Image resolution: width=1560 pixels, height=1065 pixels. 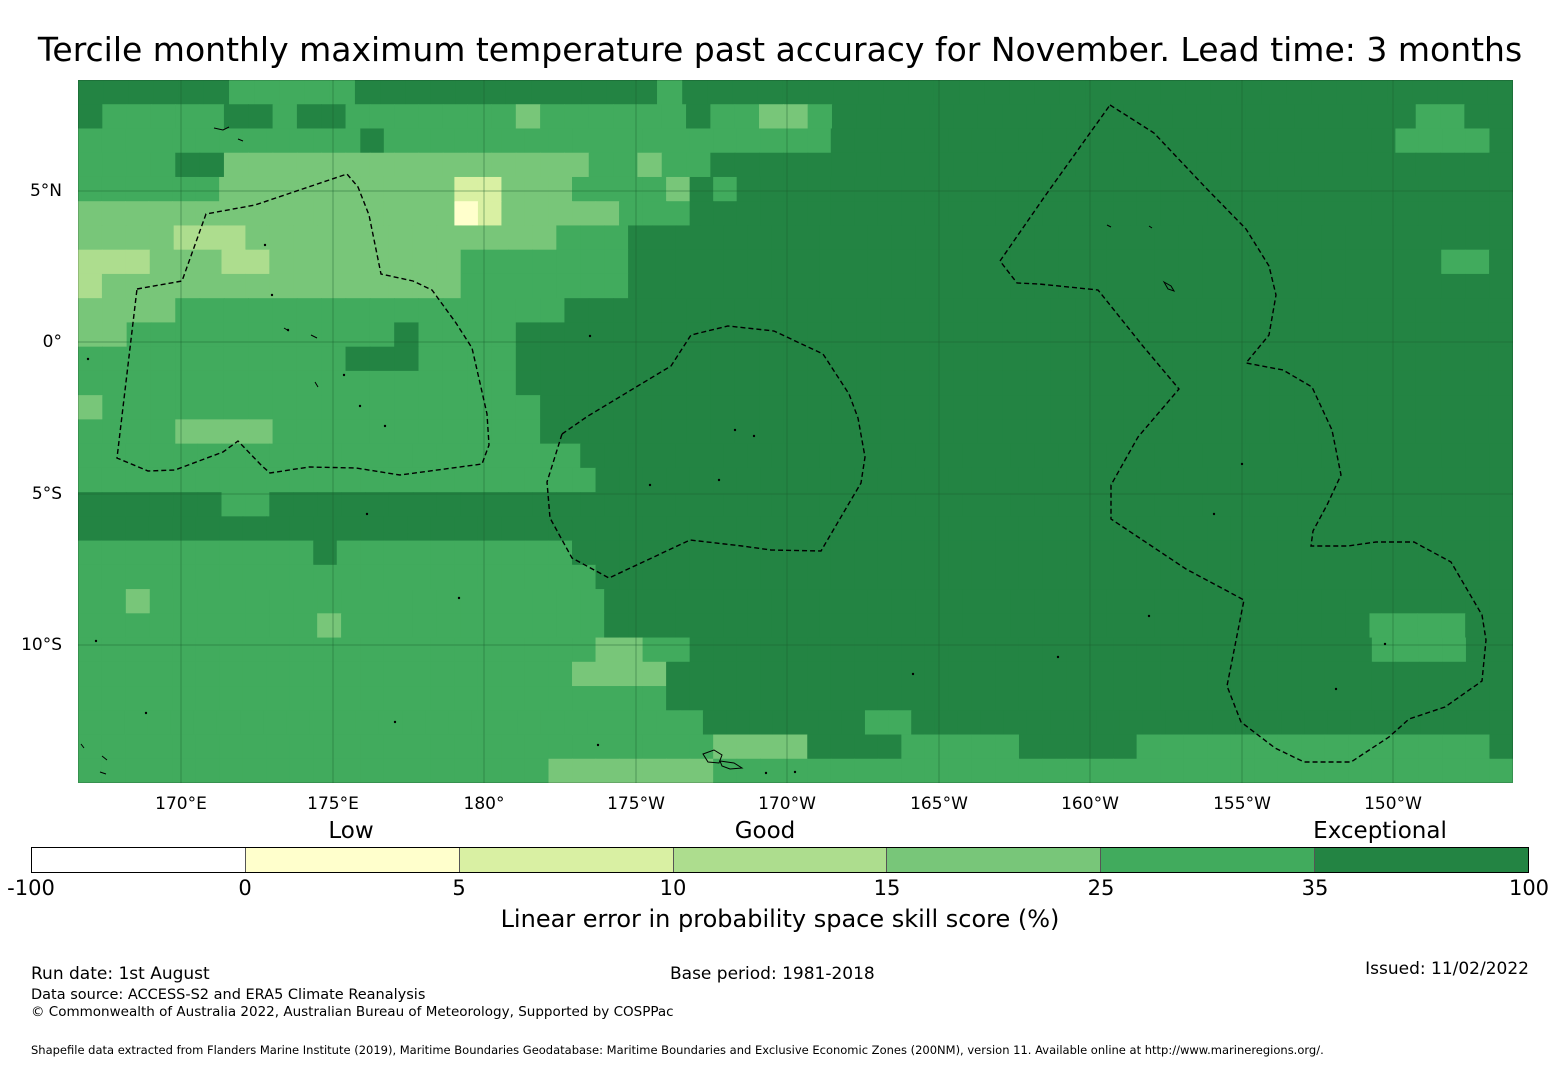 What do you see at coordinates (994, 860) in the screenshot?
I see `colorbar-segment` at bounding box center [994, 860].